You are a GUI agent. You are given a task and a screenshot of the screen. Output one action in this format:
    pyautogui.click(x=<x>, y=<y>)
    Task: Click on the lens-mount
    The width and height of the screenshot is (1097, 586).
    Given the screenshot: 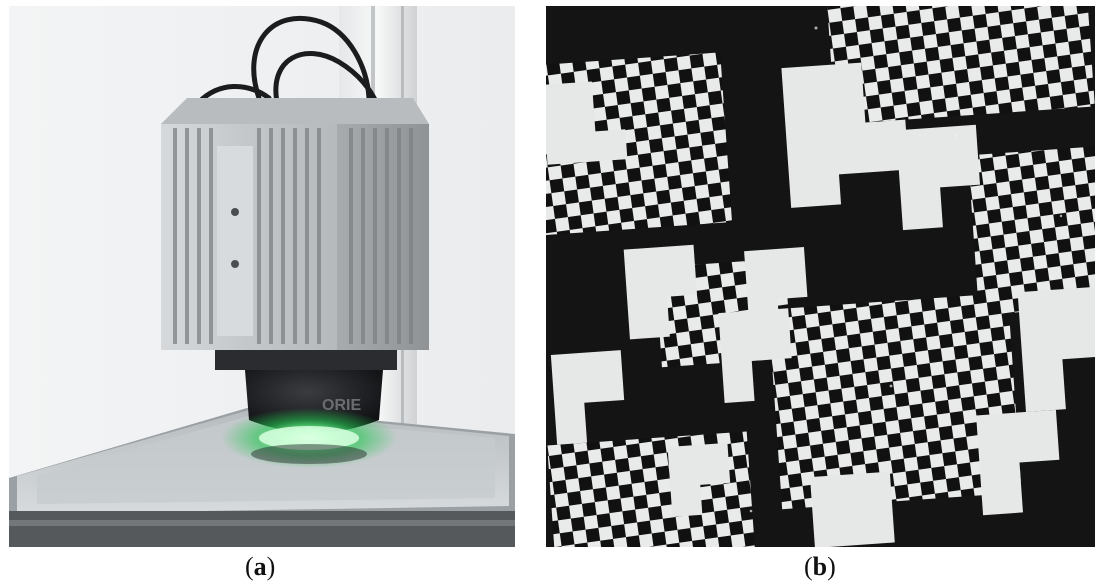 What is the action you would take?
    pyautogui.click(x=306, y=360)
    